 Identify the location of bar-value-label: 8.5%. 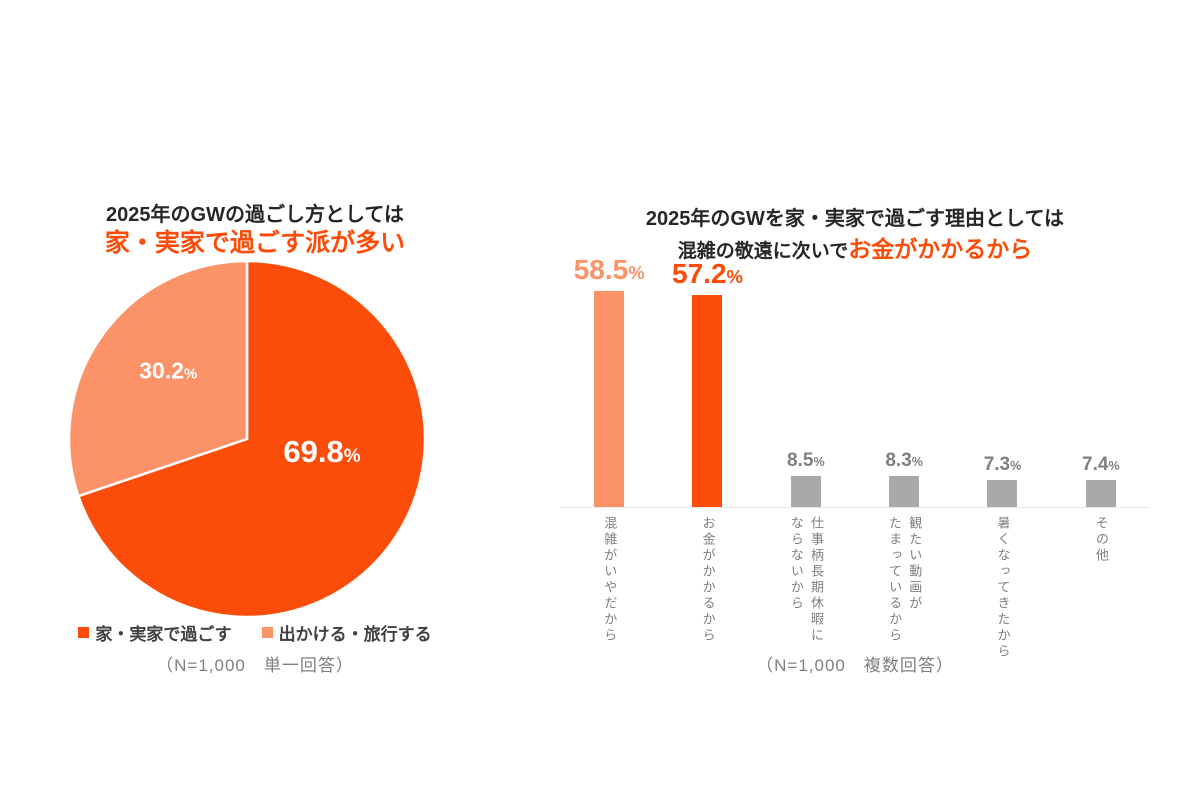
(806, 461).